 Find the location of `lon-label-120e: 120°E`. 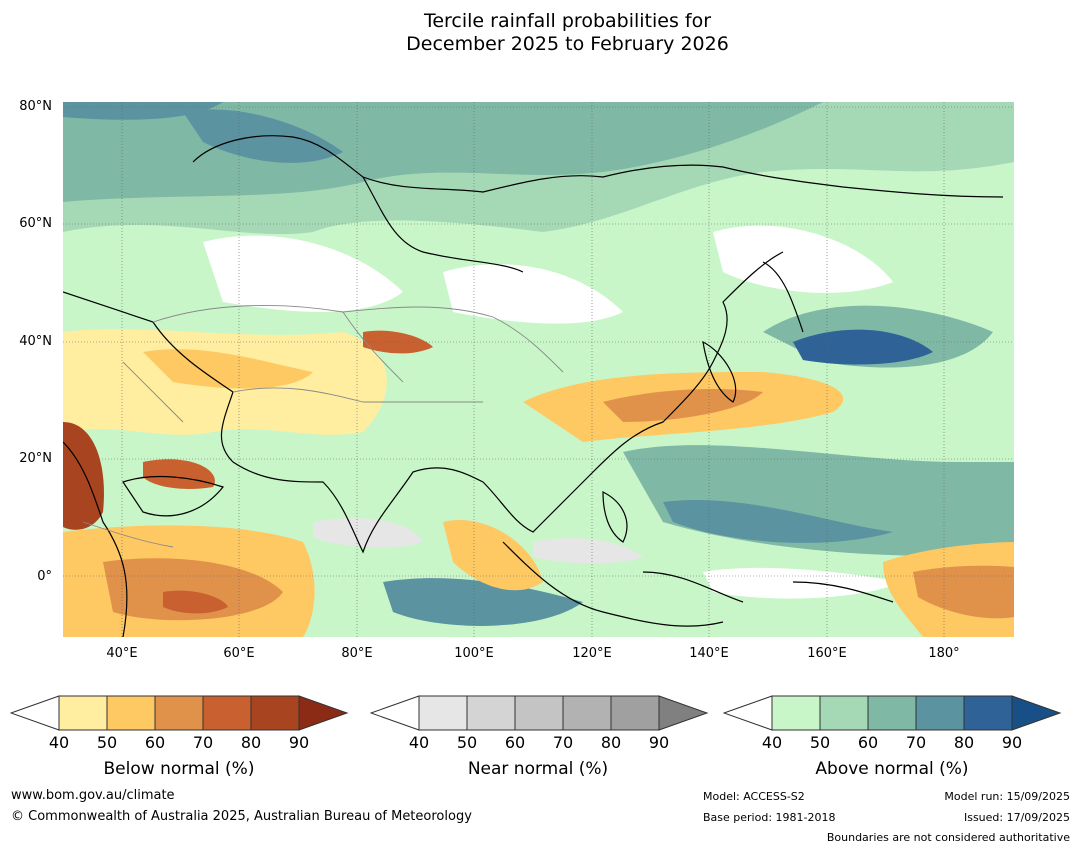

lon-label-120e: 120°E is located at coordinates (592, 653).